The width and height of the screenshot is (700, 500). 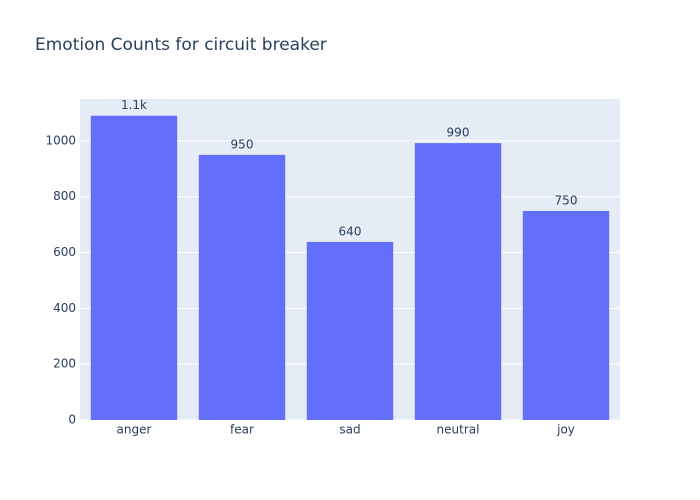 I want to click on value-label: 950, so click(x=242, y=144).